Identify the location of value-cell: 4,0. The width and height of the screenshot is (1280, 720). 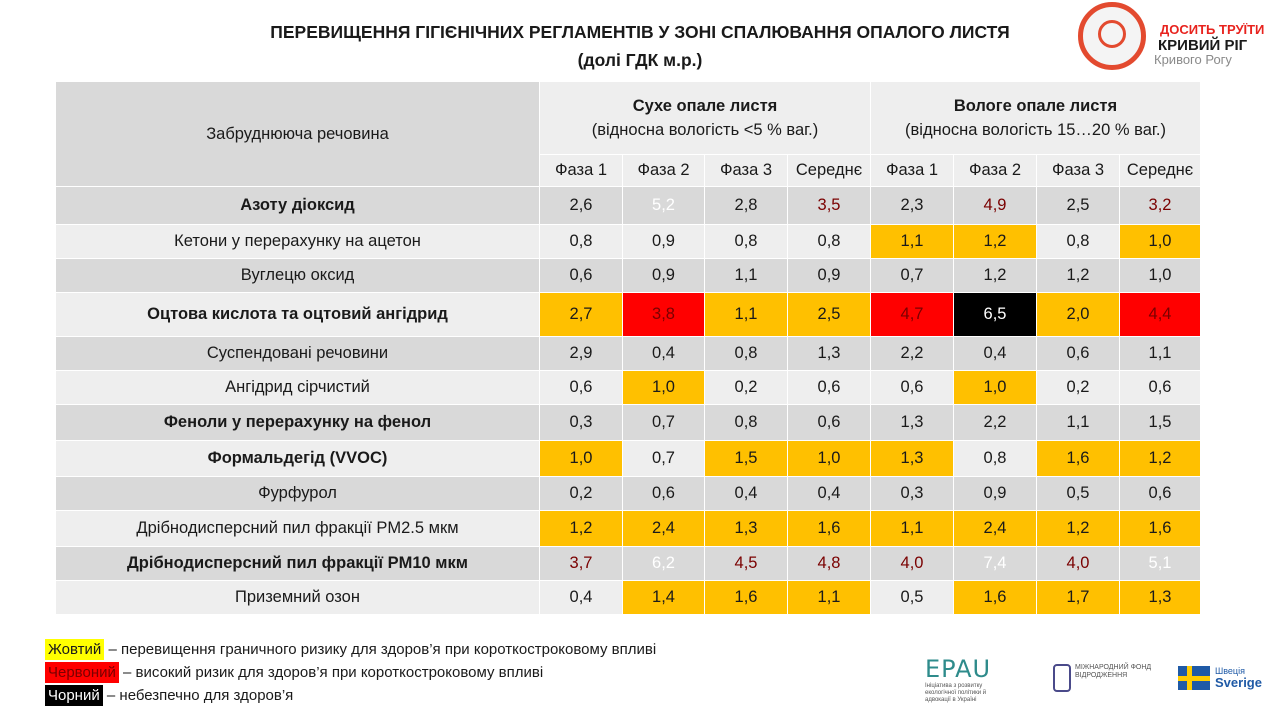
(1078, 563).